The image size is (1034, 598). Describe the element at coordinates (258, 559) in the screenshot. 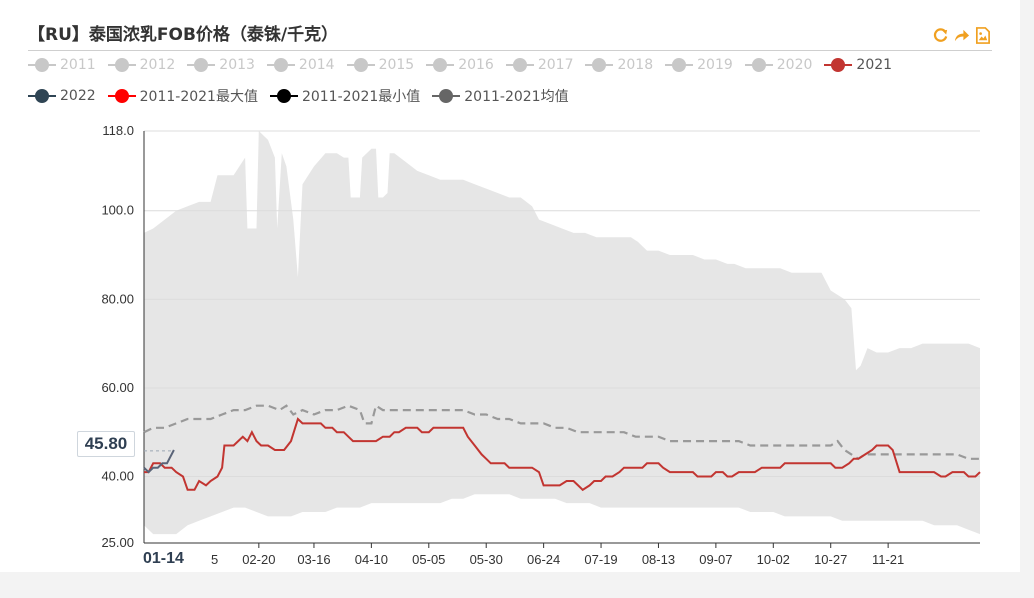

I see `x-tick-label: 02-20` at that location.